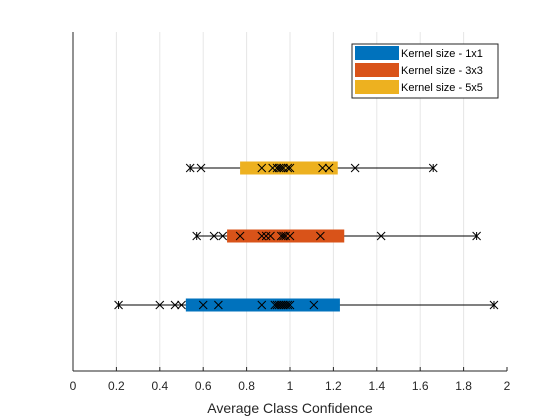  Describe the element at coordinates (463, 386) in the screenshot. I see `x-tick-label: 1.8` at that location.